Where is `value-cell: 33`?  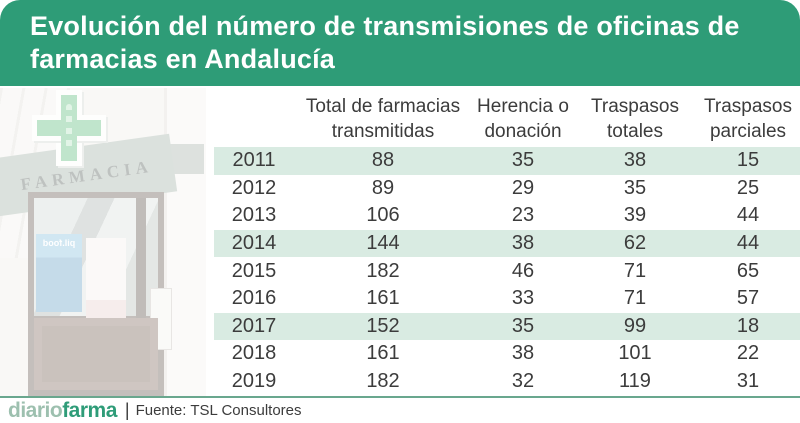 value-cell: 33 is located at coordinates (523, 298).